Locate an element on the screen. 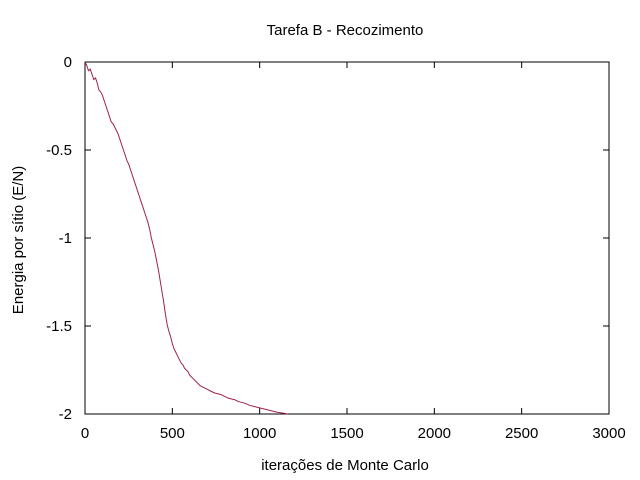  x-tick-label: 0 is located at coordinates (85, 433).